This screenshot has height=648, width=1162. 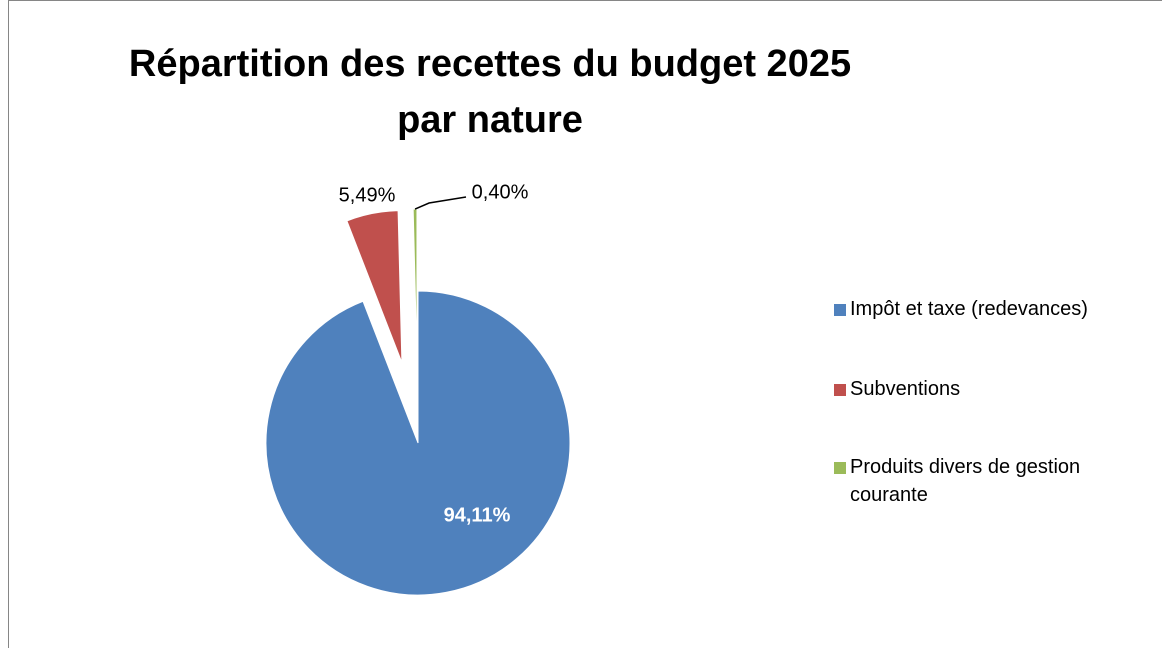 What do you see at coordinates (905, 389) in the screenshot?
I see `legend-label: Subventions` at bounding box center [905, 389].